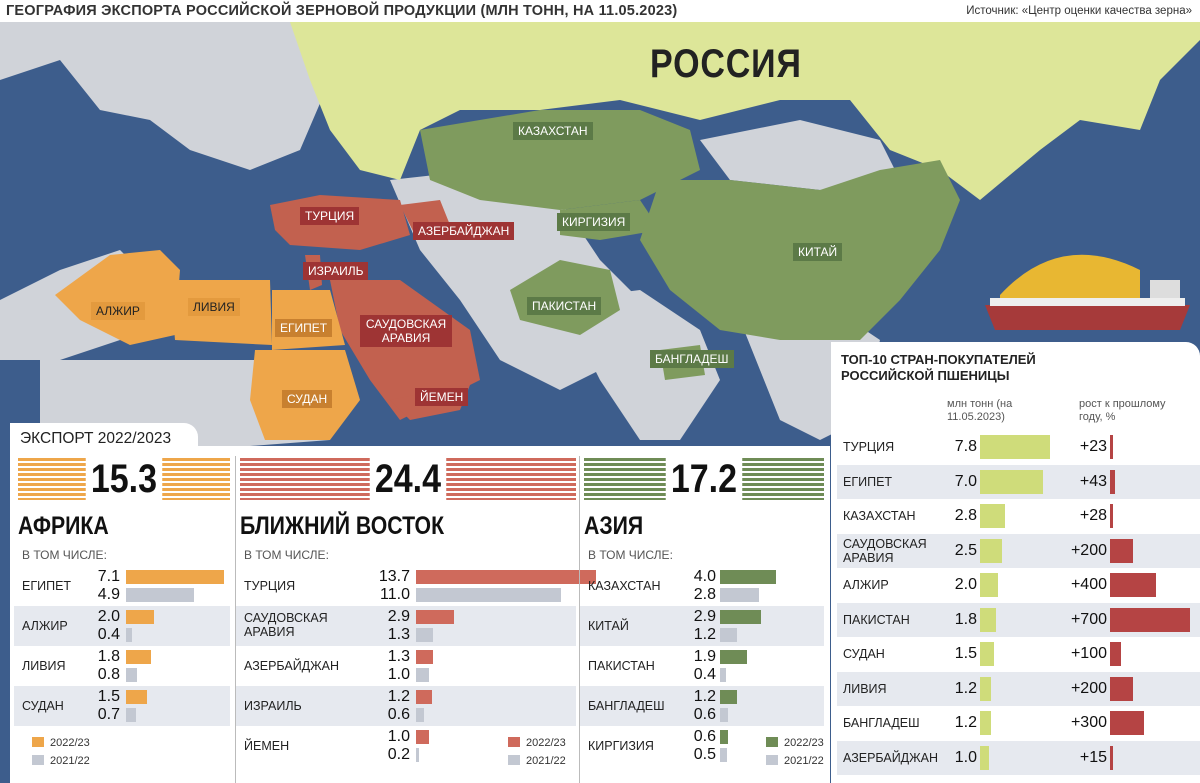  What do you see at coordinates (965, 515) in the screenshot?
I see `top10-value: 2.8` at bounding box center [965, 515].